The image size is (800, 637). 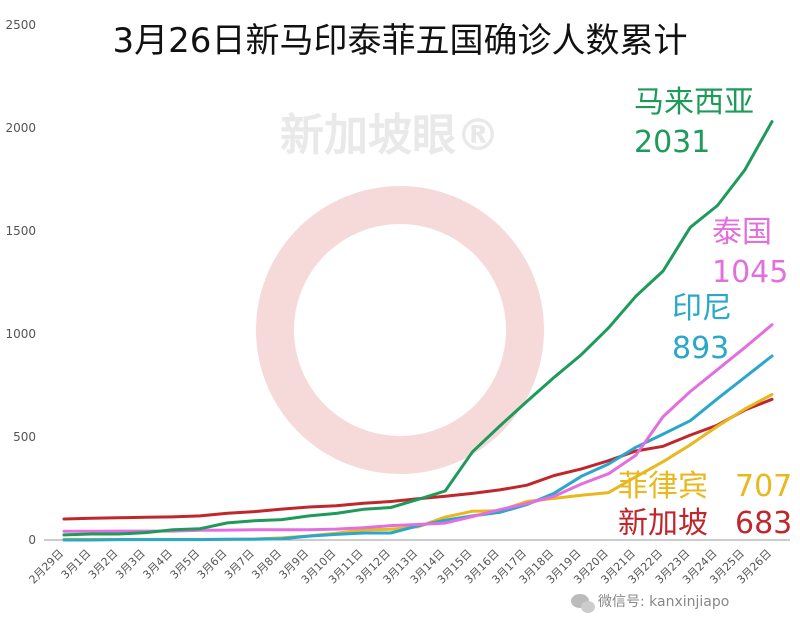 What do you see at coordinates (20, 128) in the screenshot?
I see `y-tick-label: 2000` at bounding box center [20, 128].